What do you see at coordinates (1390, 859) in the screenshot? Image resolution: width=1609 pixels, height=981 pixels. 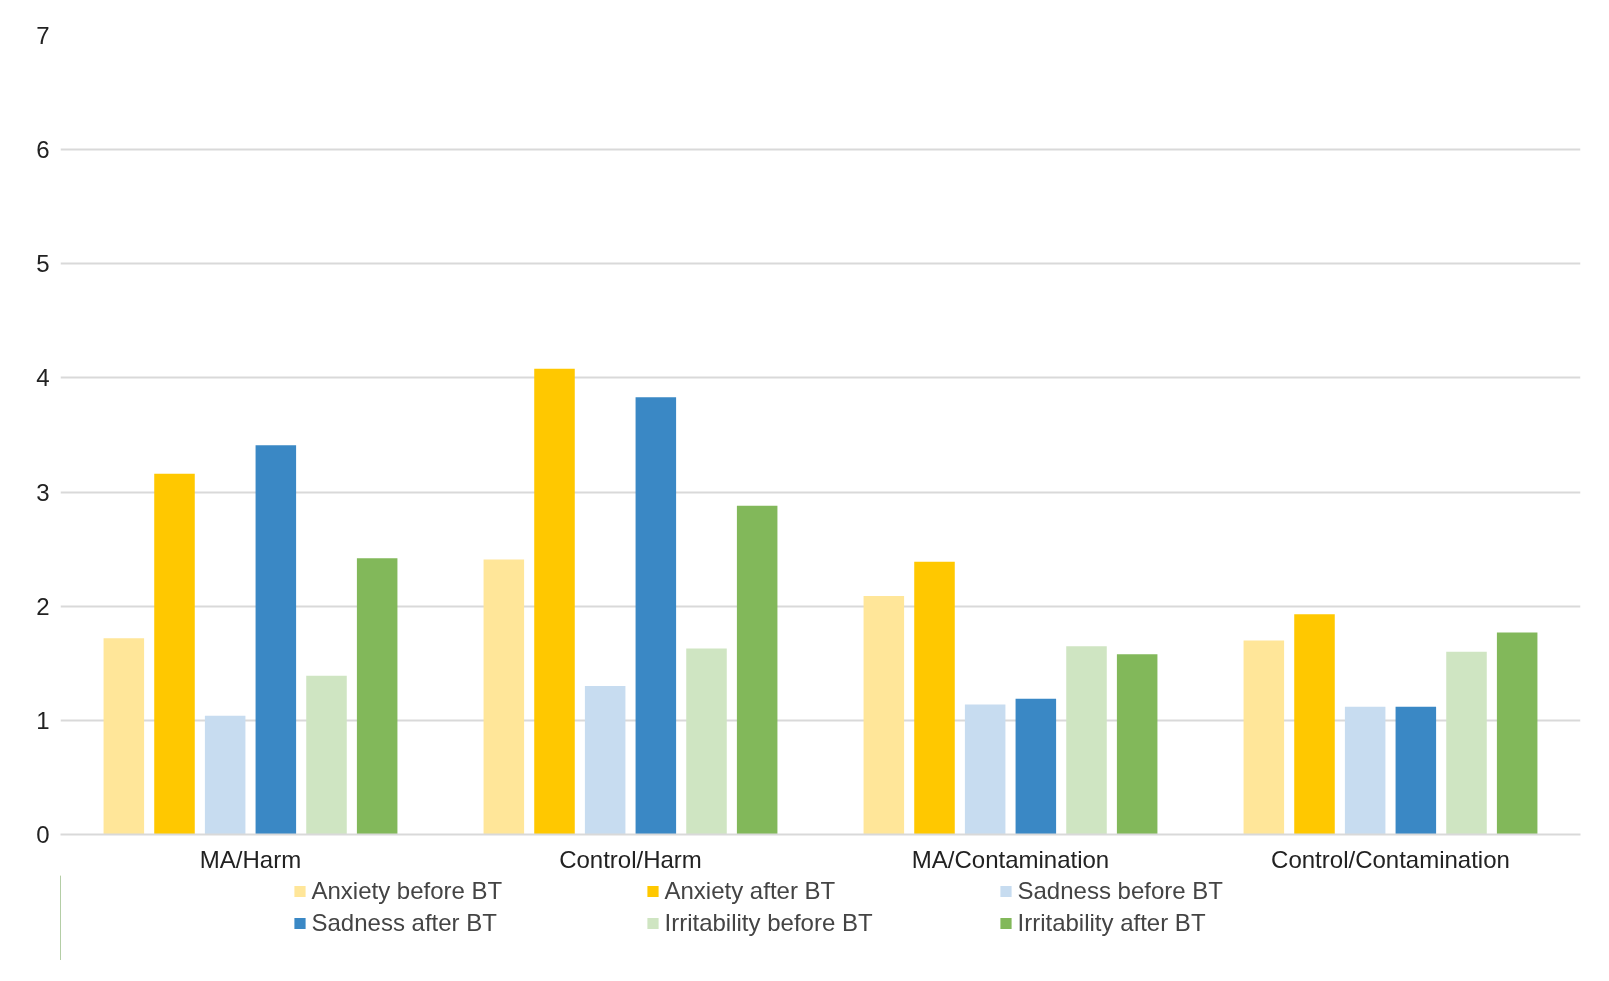 I see `x-tick-label: Control/Contamination` at bounding box center [1390, 859].